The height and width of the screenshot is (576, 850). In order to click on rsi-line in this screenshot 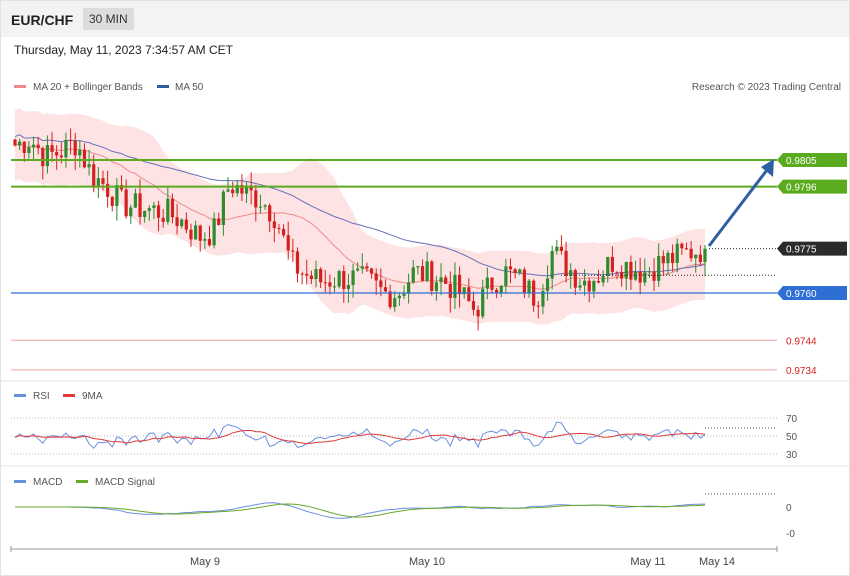, I will do `click(360, 435)`.